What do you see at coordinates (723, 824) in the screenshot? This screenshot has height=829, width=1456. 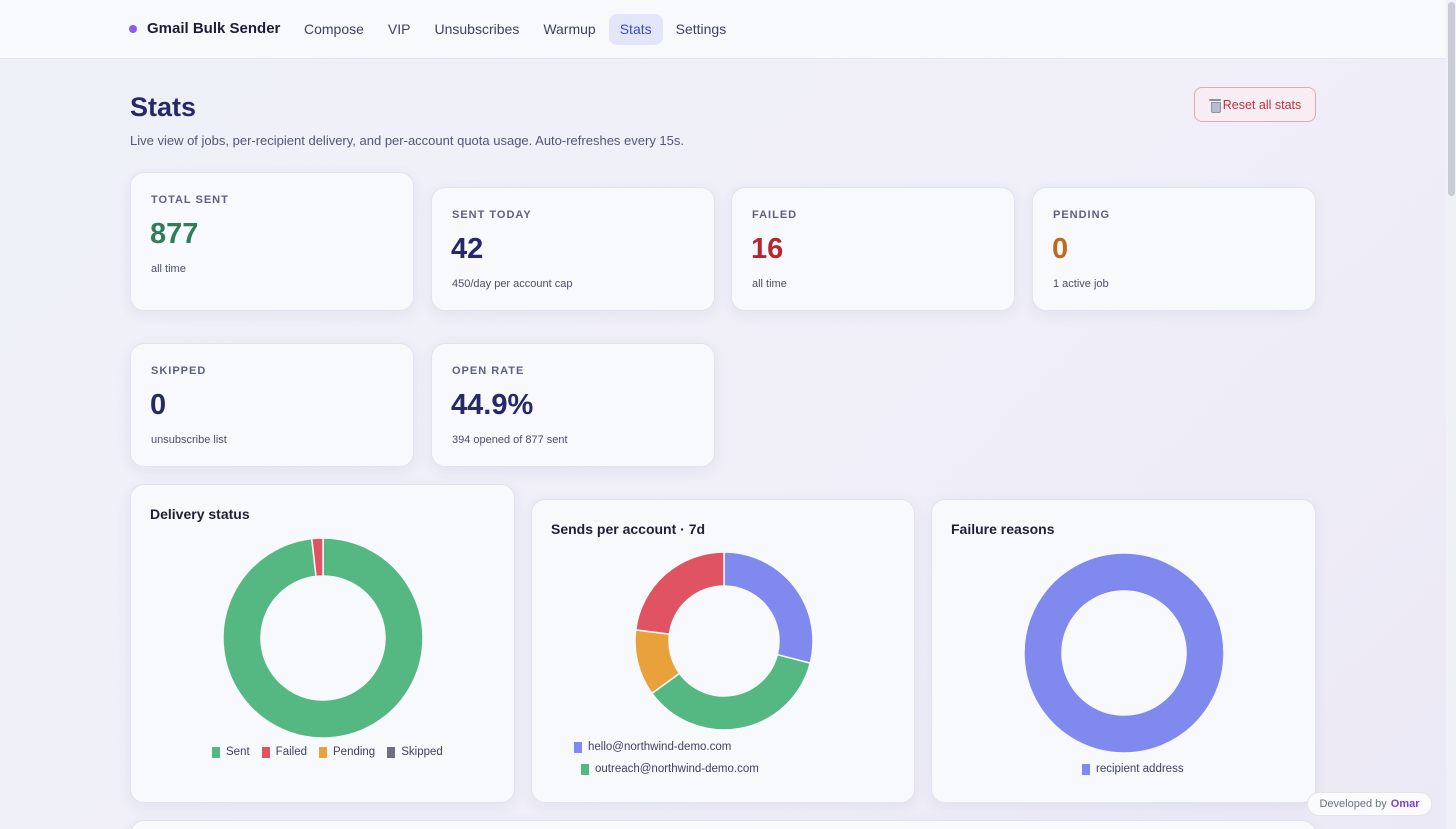 I see `next-section-card` at bounding box center [723, 824].